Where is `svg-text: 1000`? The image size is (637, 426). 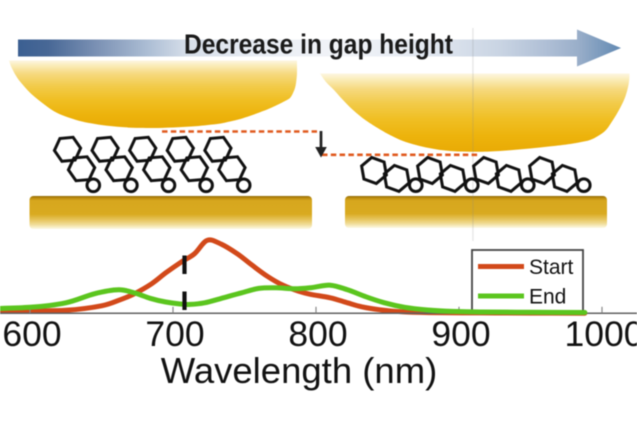 svg-text: 1000 is located at coordinates (601, 334).